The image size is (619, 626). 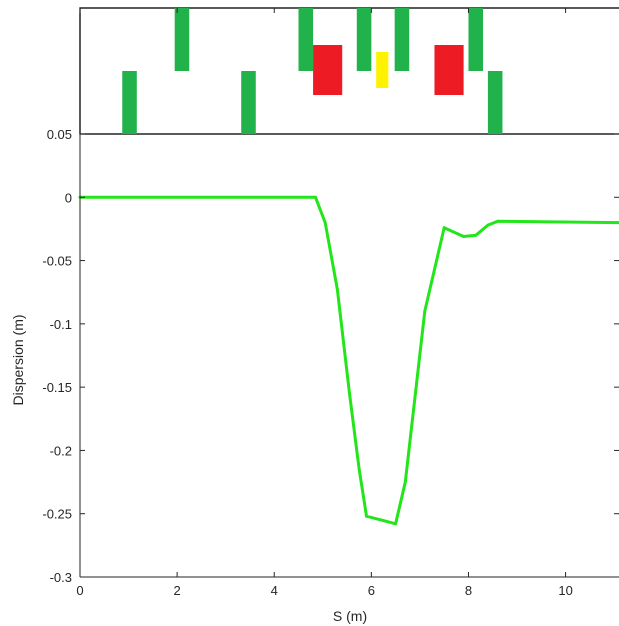 What do you see at coordinates (382, 70) in the screenshot?
I see `sextupole-magnet` at bounding box center [382, 70].